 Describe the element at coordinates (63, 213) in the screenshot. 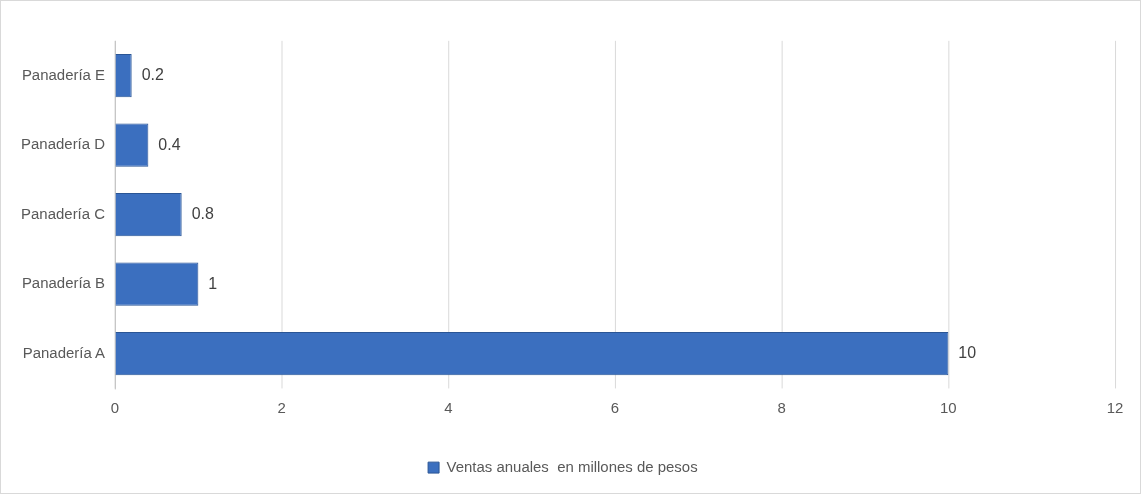

I see `y-tick-label: Panadería C` at that location.